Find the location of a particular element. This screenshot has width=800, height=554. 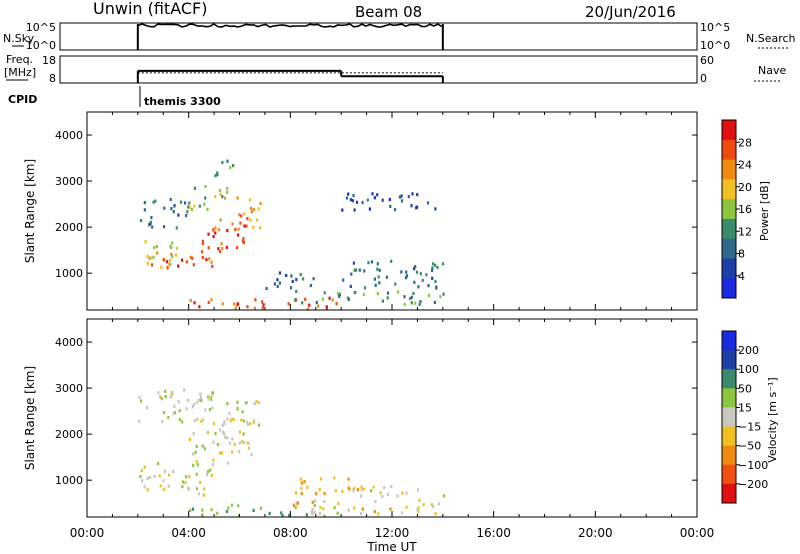

y-tick-label: 4000 is located at coordinates (69, 135).